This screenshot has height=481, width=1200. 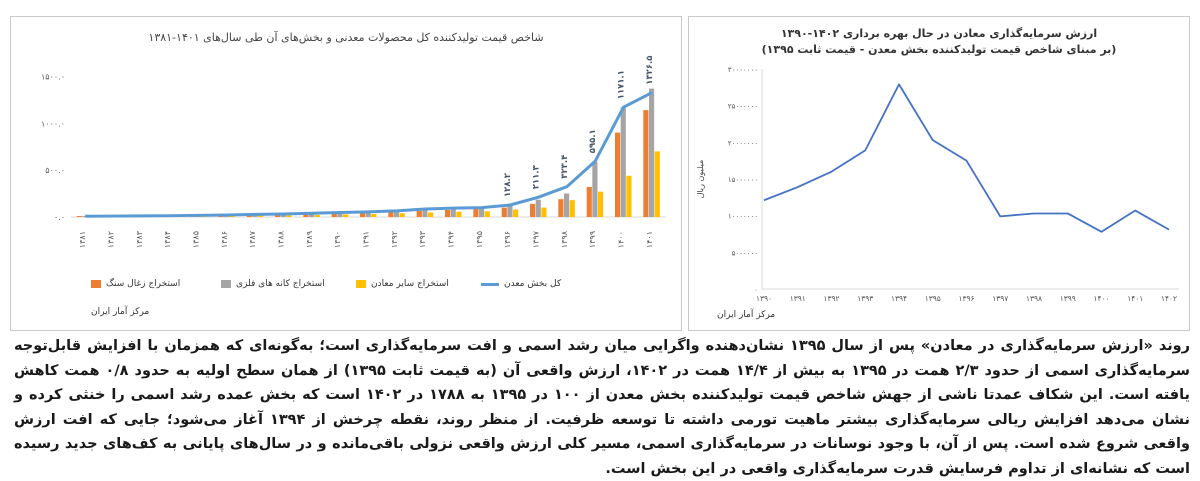 I want to click on legend-swatch-other, so click(x=361, y=284).